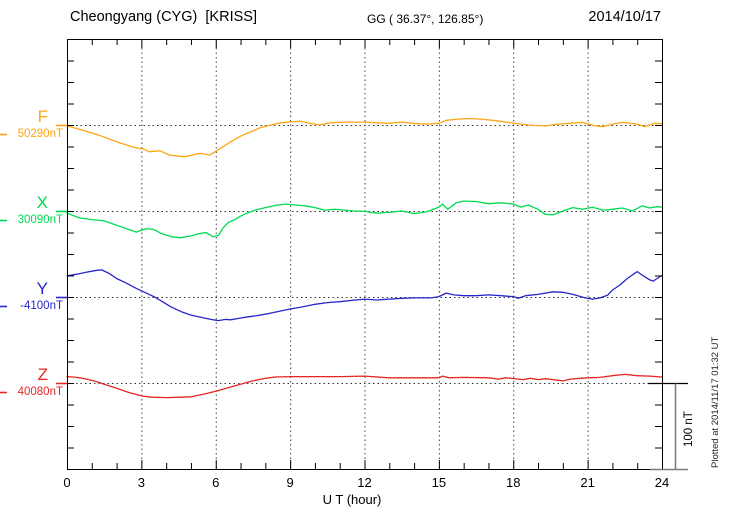 This screenshot has height=520, width=730. Describe the element at coordinates (439, 482) in the screenshot. I see `x-tick-label-15: 15` at that location.